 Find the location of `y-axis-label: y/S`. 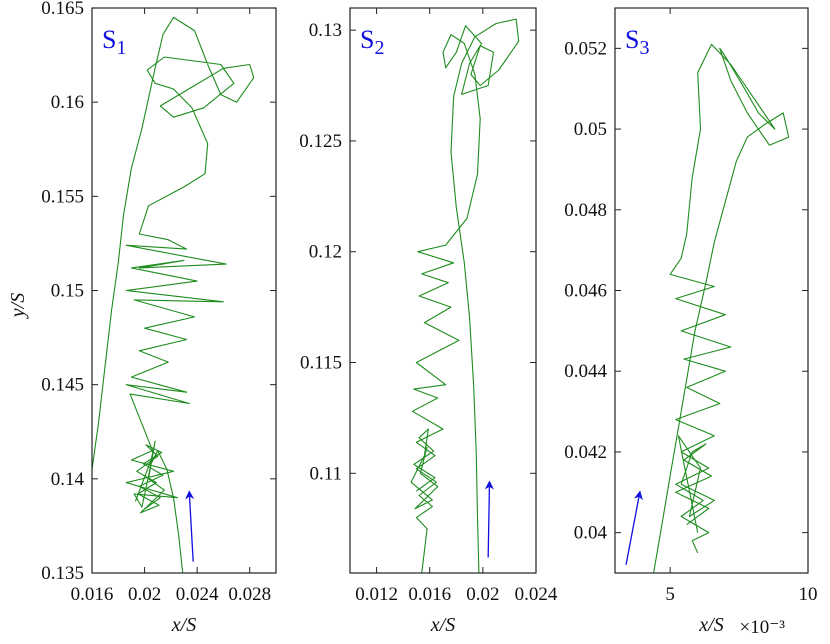

y-axis-label: y/S is located at coordinates (18, 306).